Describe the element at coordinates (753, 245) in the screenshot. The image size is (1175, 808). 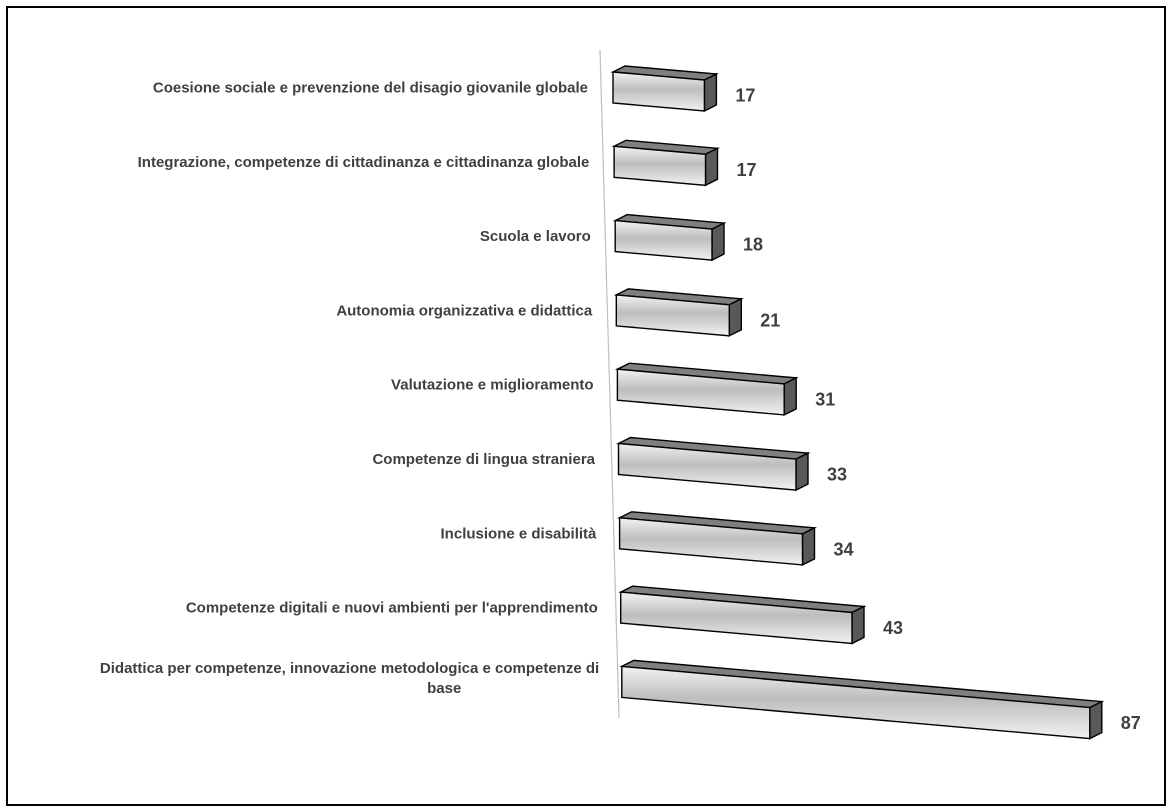
I see `value-label: 18` at that location.